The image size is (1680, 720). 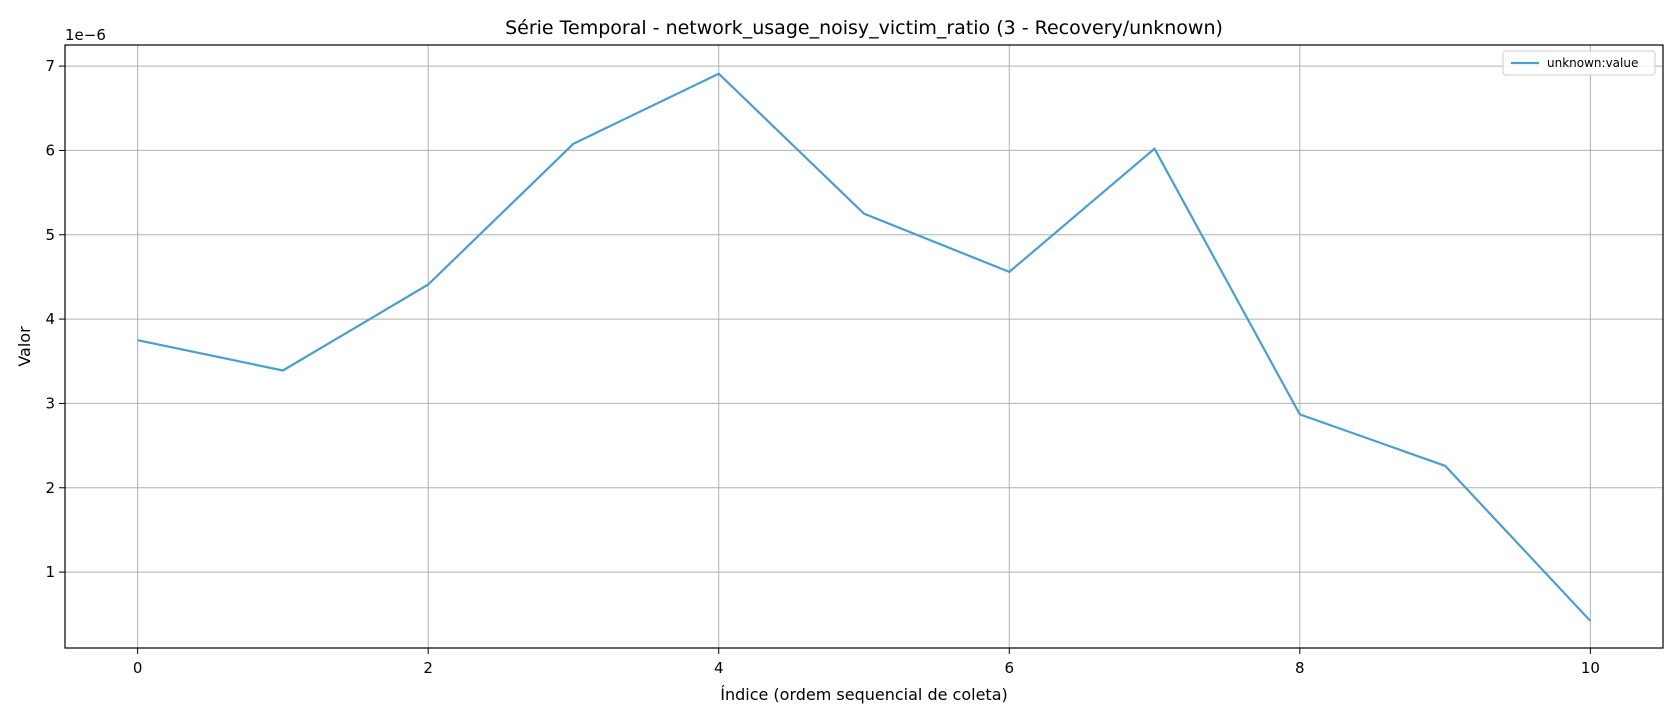 I want to click on legend-label: unknown:value, so click(x=1592, y=63).